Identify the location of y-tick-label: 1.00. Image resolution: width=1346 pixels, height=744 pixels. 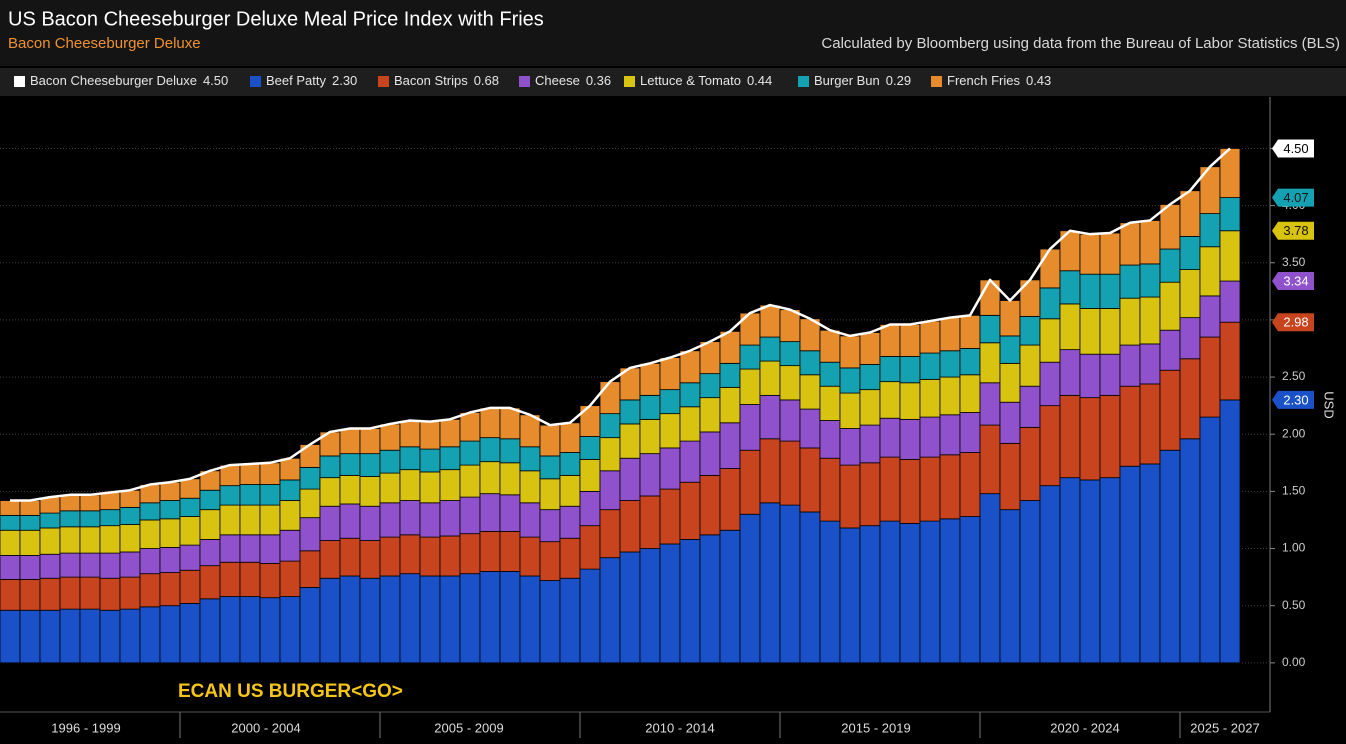
(1294, 548).